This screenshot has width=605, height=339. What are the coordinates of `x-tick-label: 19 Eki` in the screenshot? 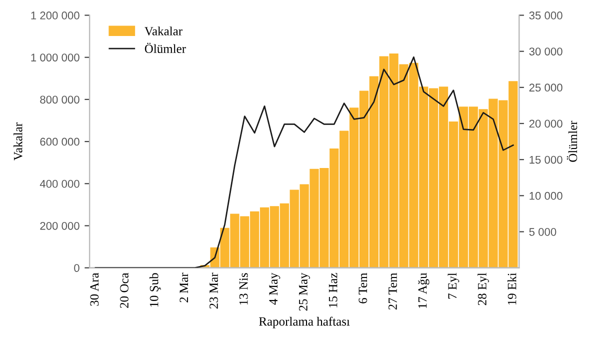 It's located at (511, 288).